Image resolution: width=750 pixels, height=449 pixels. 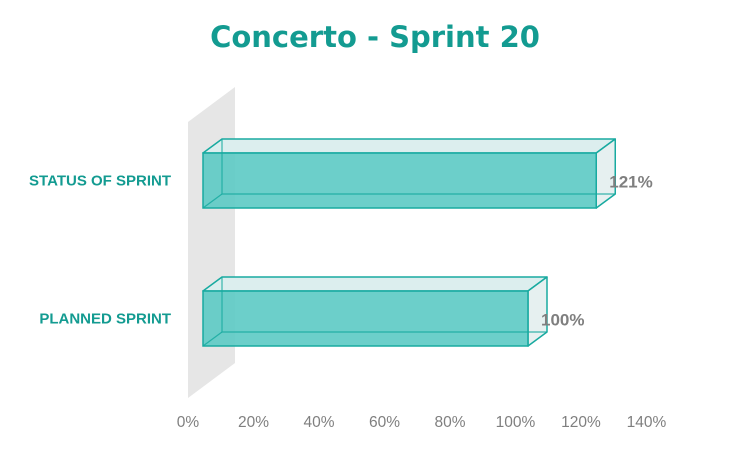 I want to click on chart-title: Concerto - Sprint 20, so click(x=375, y=37).